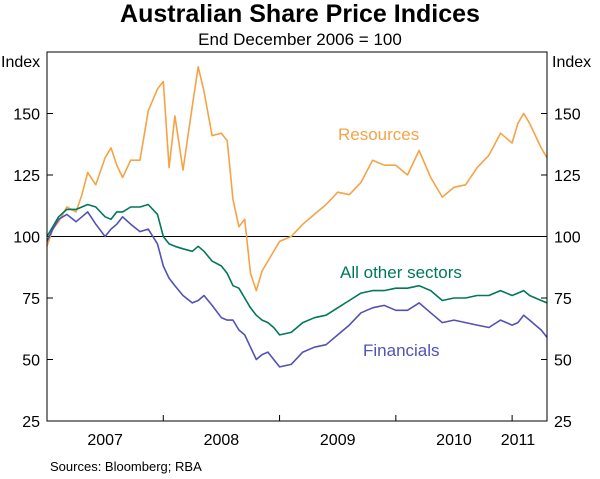  I want to click on y-tick-label-right: 25, so click(563, 422).